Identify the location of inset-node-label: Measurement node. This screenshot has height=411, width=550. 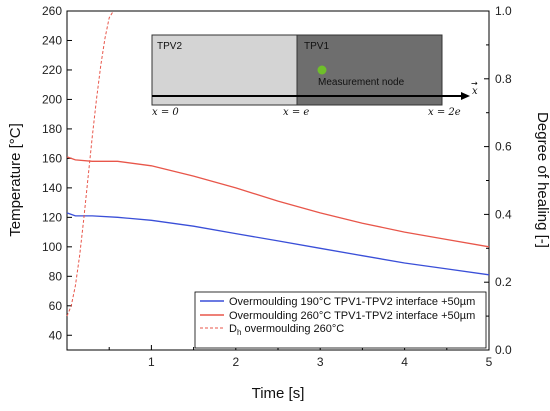
(361, 82).